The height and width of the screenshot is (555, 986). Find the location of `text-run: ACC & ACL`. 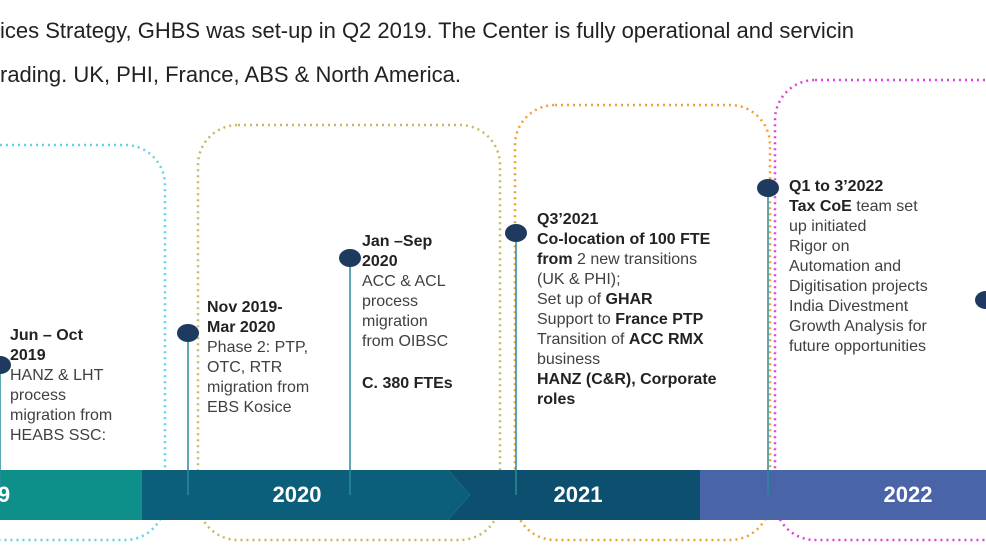

text-run: ACC & ACL is located at coordinates (404, 281).